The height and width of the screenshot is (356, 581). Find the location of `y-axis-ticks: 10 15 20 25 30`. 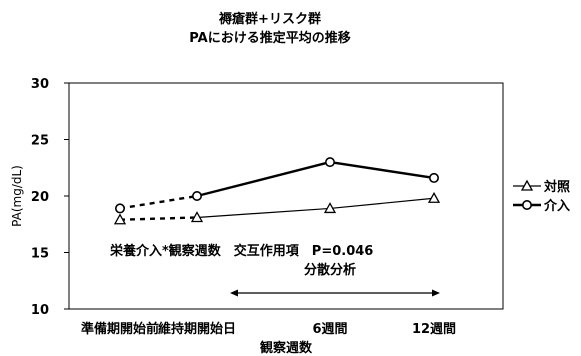

y-axis-ticks: 10 15 20 25 30 is located at coordinates (50, 197).